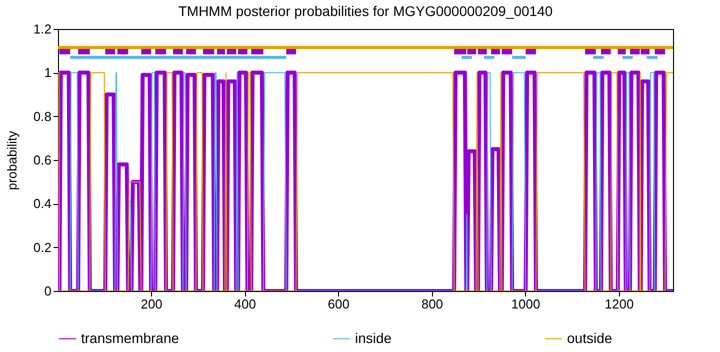 The width and height of the screenshot is (720, 352). What do you see at coordinates (339, 304) in the screenshot?
I see `x-tick-label: 600` at bounding box center [339, 304].